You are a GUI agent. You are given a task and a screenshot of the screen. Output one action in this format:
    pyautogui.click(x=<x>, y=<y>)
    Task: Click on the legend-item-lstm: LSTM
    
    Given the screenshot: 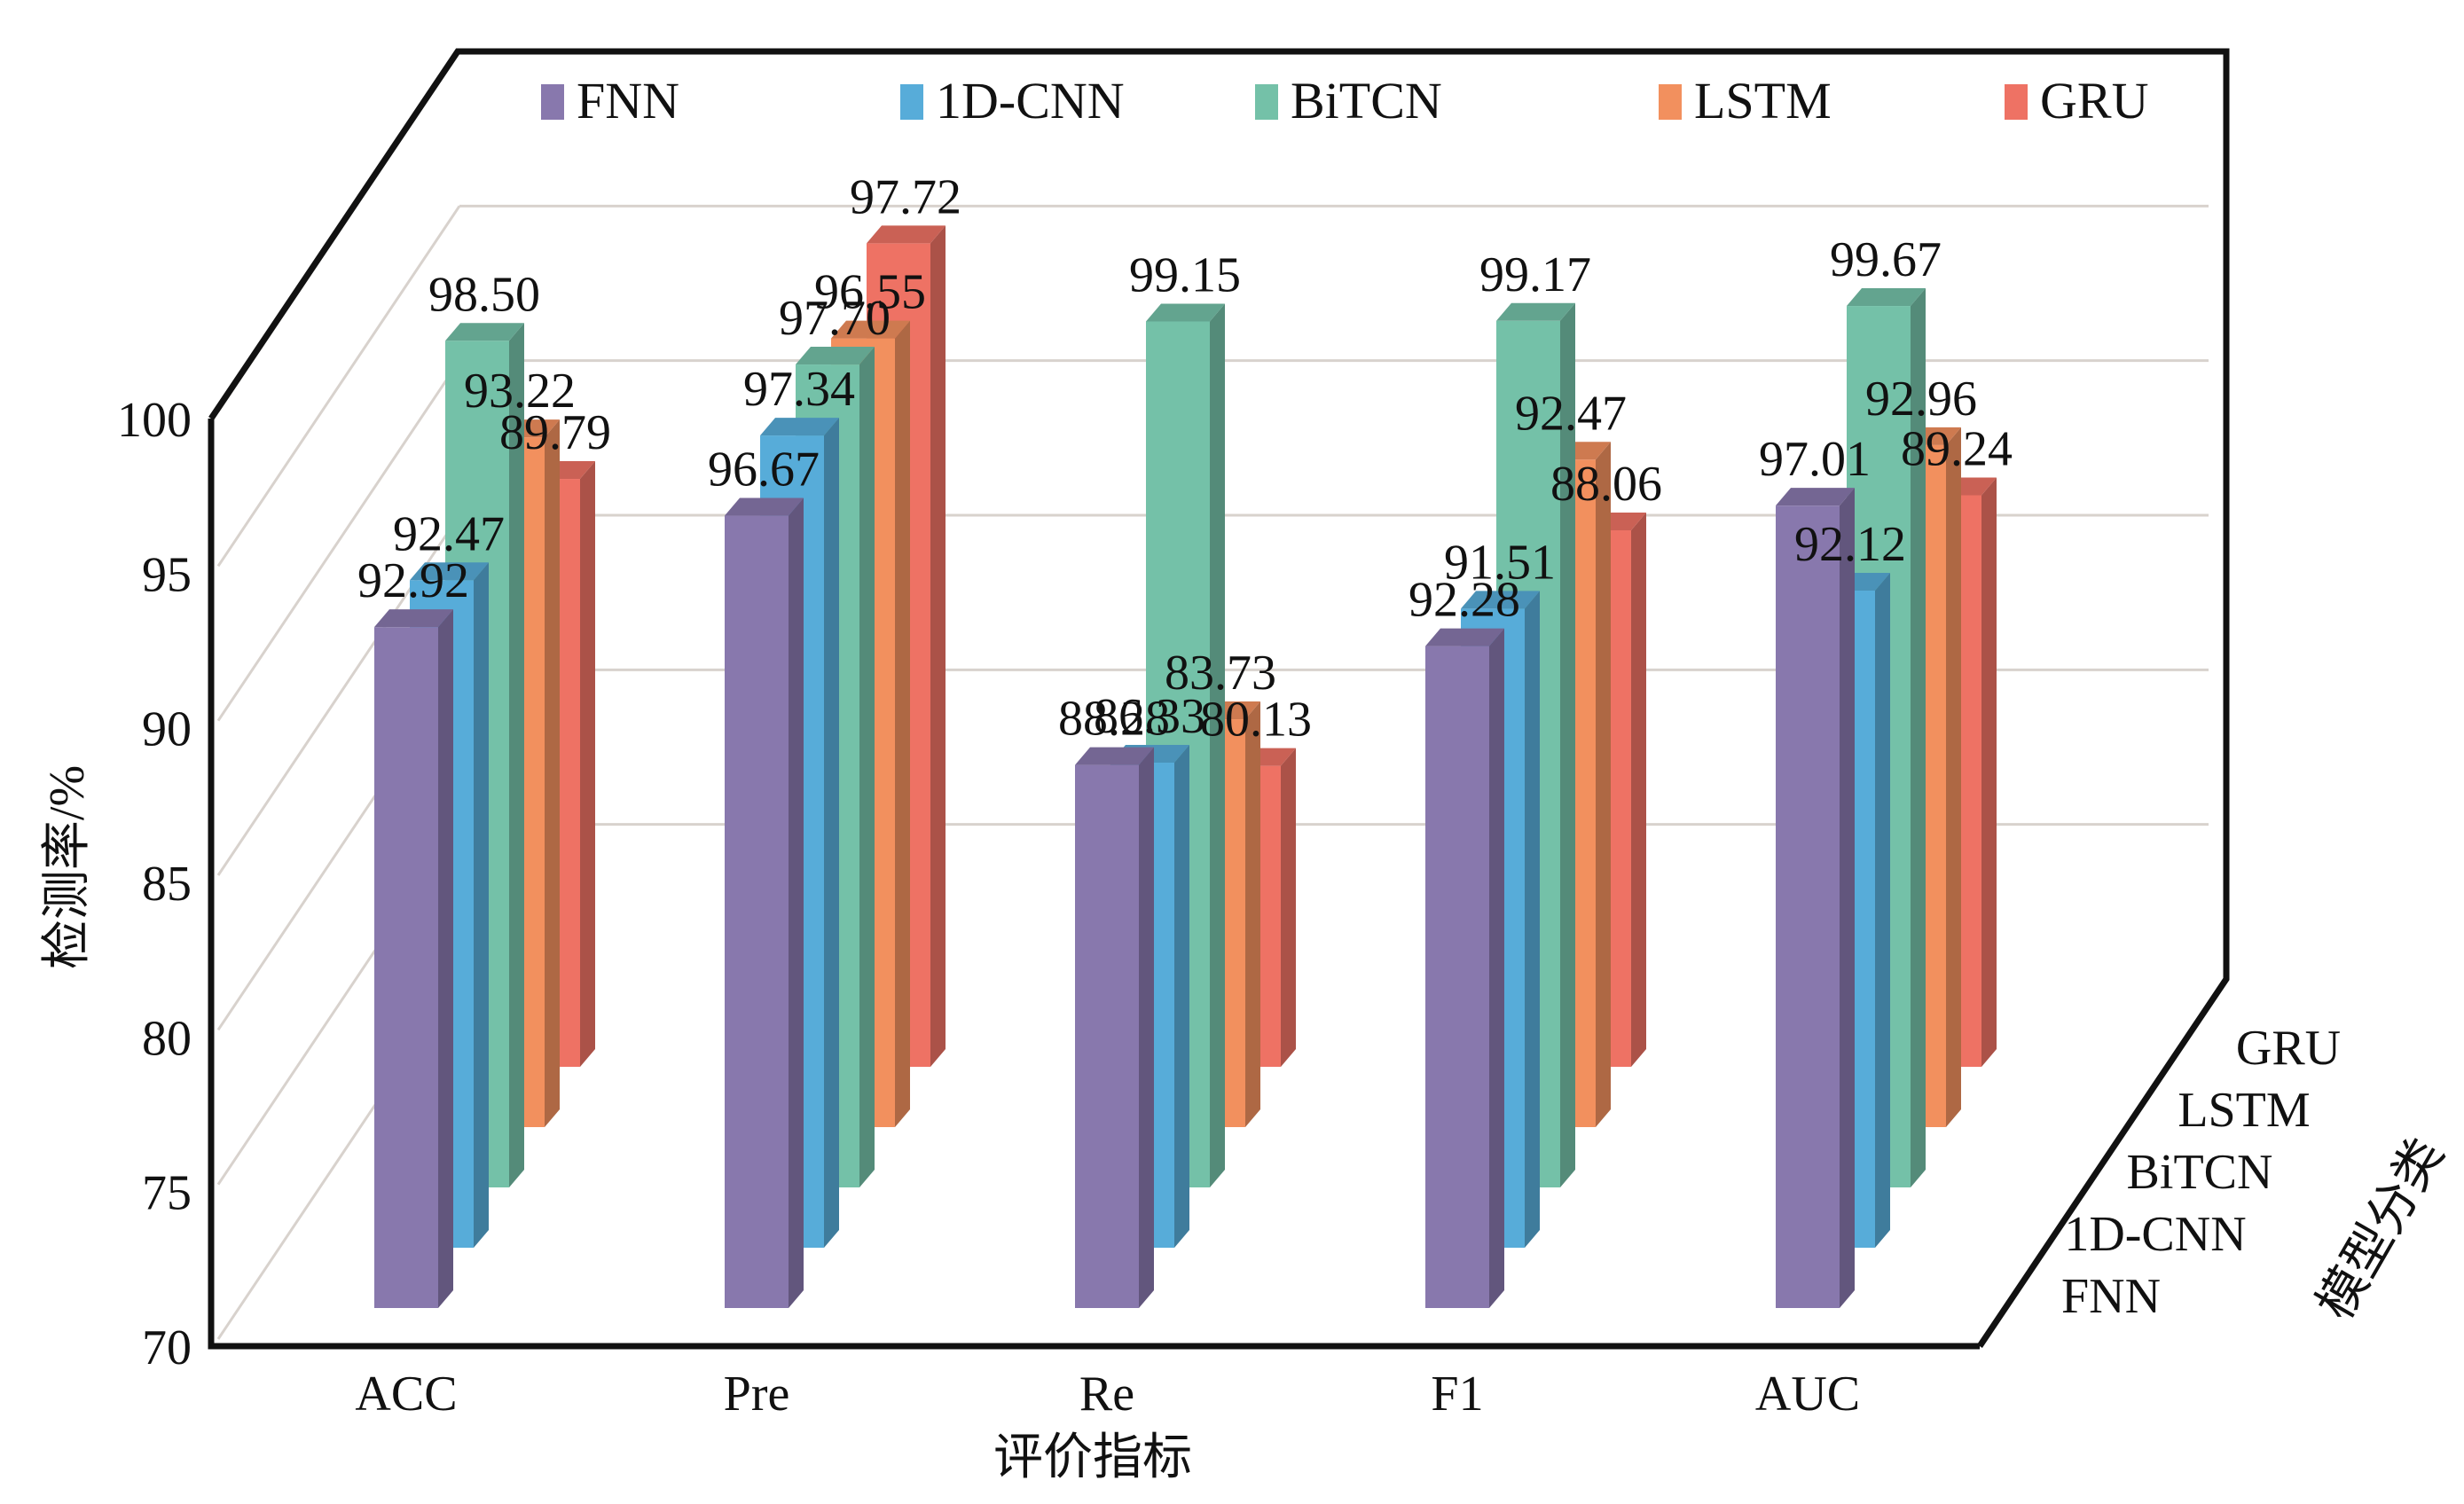 What is the action you would take?
    pyautogui.click(x=1745, y=100)
    